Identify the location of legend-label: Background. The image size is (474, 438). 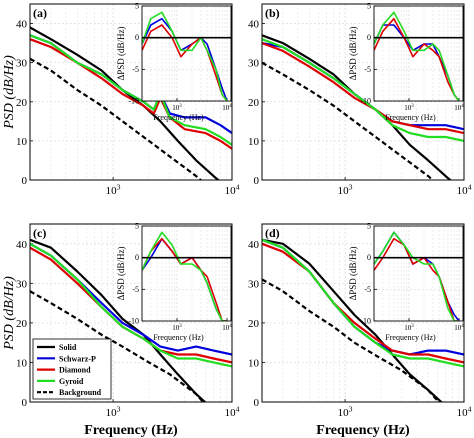
(80, 392).